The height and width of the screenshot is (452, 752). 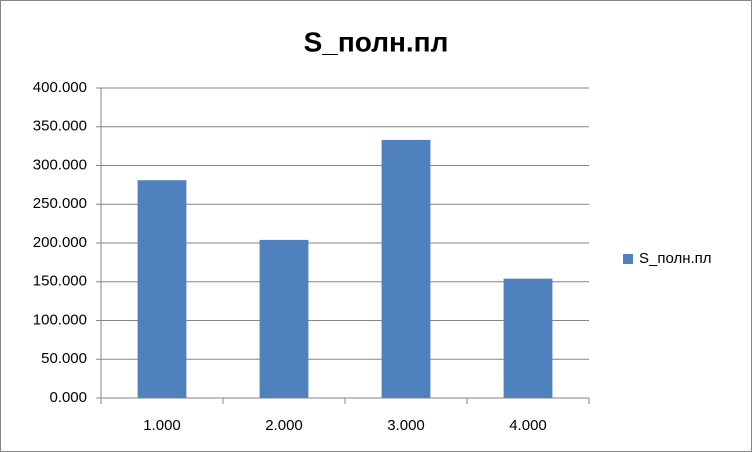 What do you see at coordinates (64, 358) in the screenshot?
I see `y-tick-label: 50.000` at bounding box center [64, 358].